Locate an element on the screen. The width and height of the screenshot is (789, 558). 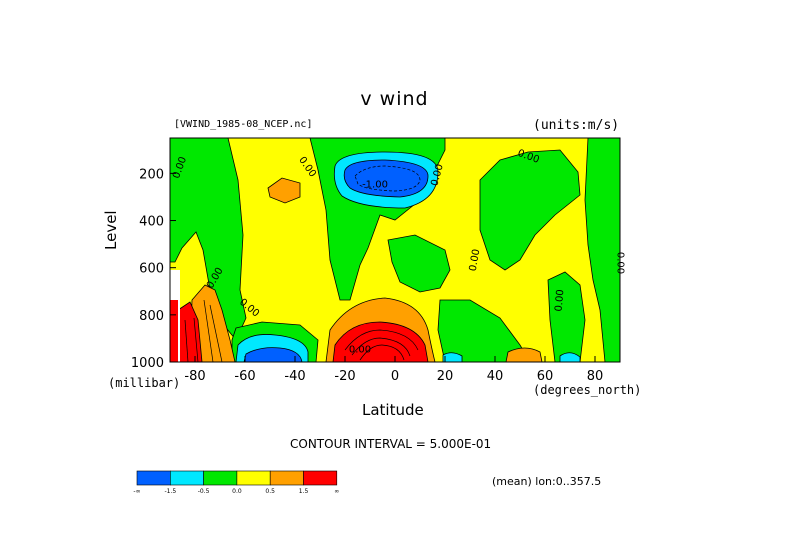
y-tick-label: 1000 is located at coordinates (147, 363).